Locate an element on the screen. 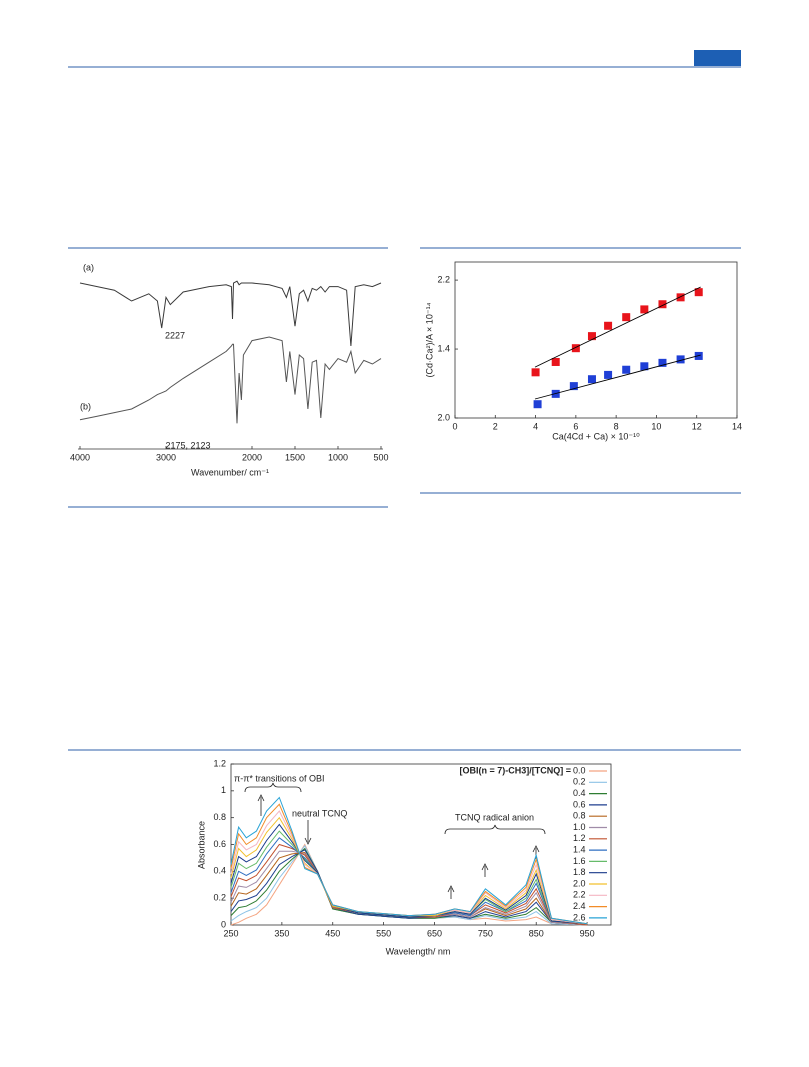 The height and width of the screenshot is (1067, 809). x-tick-label: 1500 is located at coordinates (295, 457).